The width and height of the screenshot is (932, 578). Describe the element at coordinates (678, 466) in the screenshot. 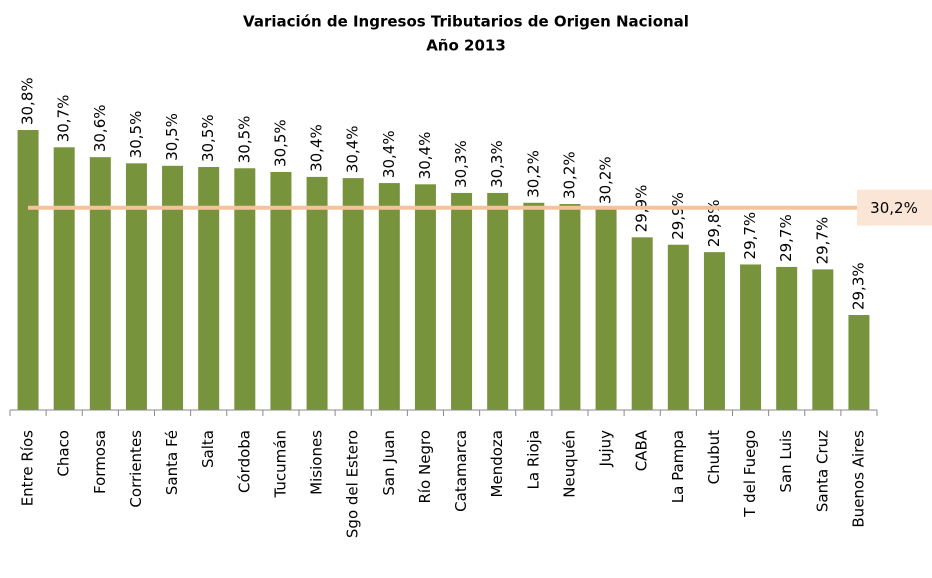

I see `x-tick-label: La Pampa` at that location.